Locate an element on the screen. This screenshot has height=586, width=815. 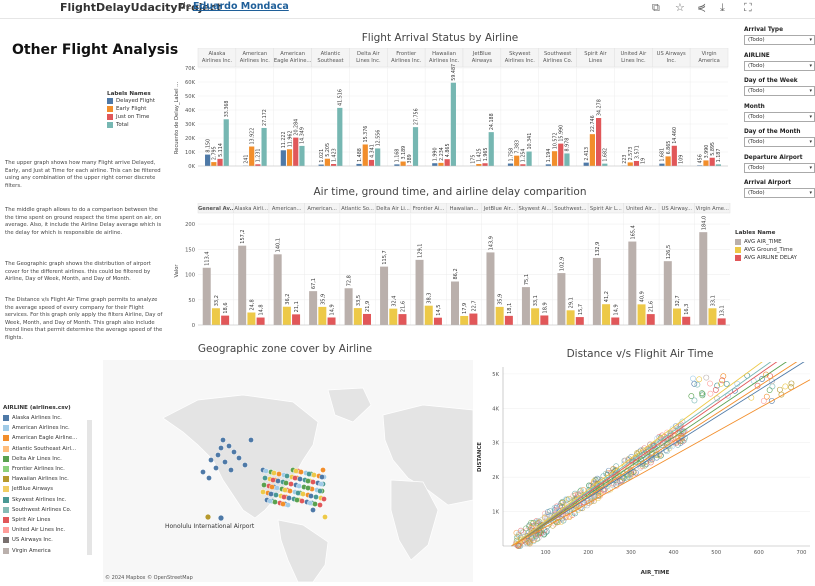
trend-line is located at coordinates (637, 454).